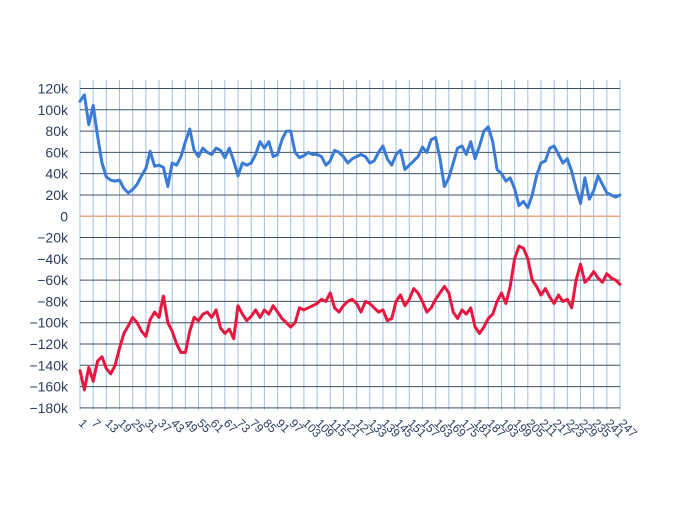  I want to click on y-tick-label: −140k, so click(49, 365).